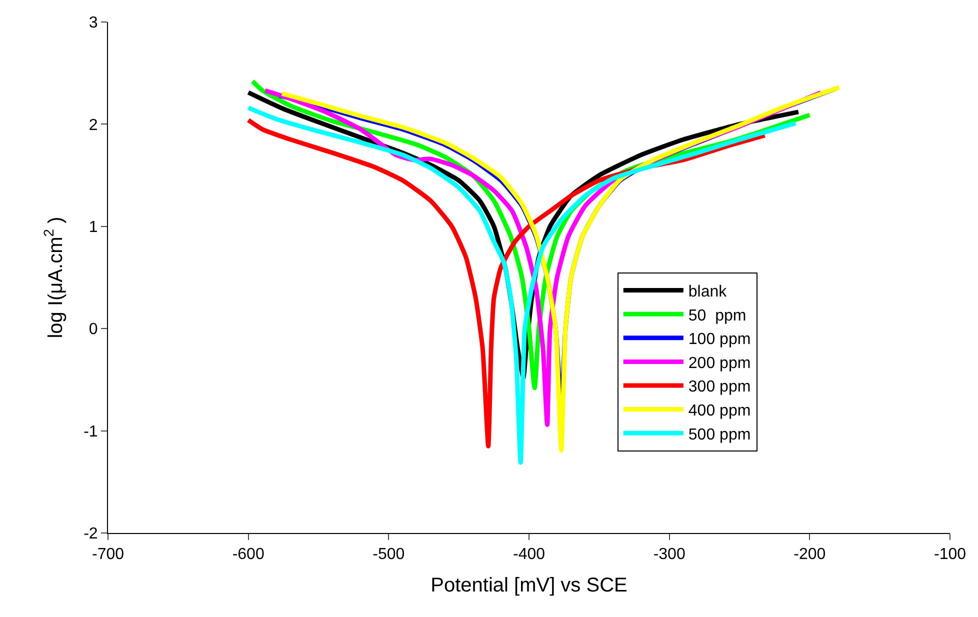 The width and height of the screenshot is (978, 617). Describe the element at coordinates (91, 431) in the screenshot. I see `y-tick-label: -1` at that location.